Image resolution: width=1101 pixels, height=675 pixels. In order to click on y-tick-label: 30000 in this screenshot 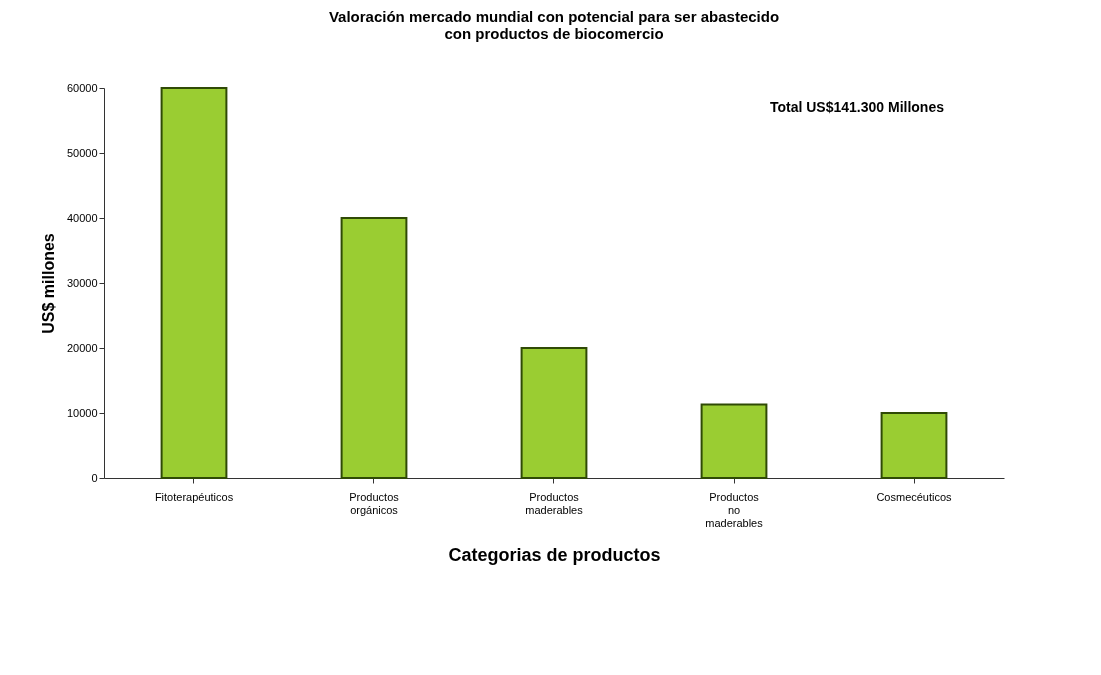, I will do `click(82, 282)`.